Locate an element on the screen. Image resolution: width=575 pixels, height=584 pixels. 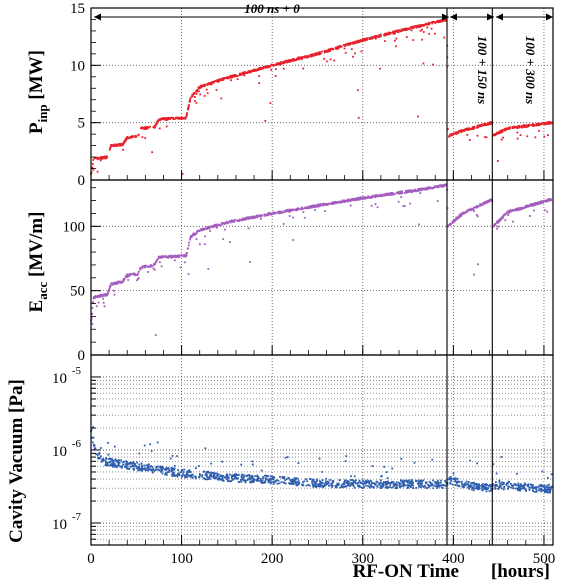
xlabel-unit: [hours] is located at coordinates (520, 571).